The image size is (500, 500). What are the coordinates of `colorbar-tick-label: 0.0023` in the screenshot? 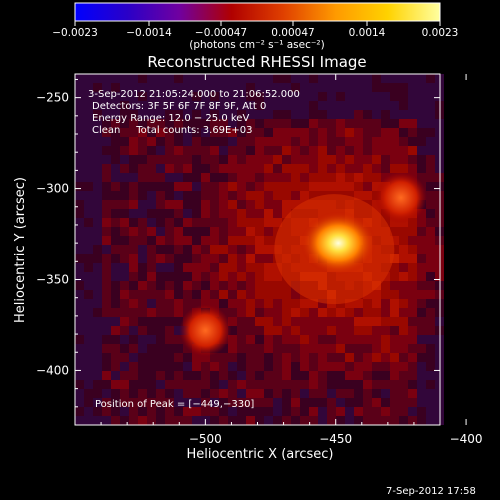 It's located at (440, 33).